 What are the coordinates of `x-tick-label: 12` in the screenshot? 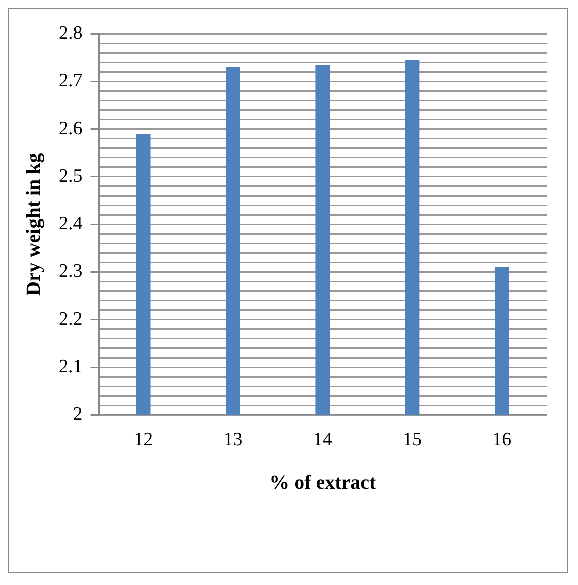 It's located at (144, 440).